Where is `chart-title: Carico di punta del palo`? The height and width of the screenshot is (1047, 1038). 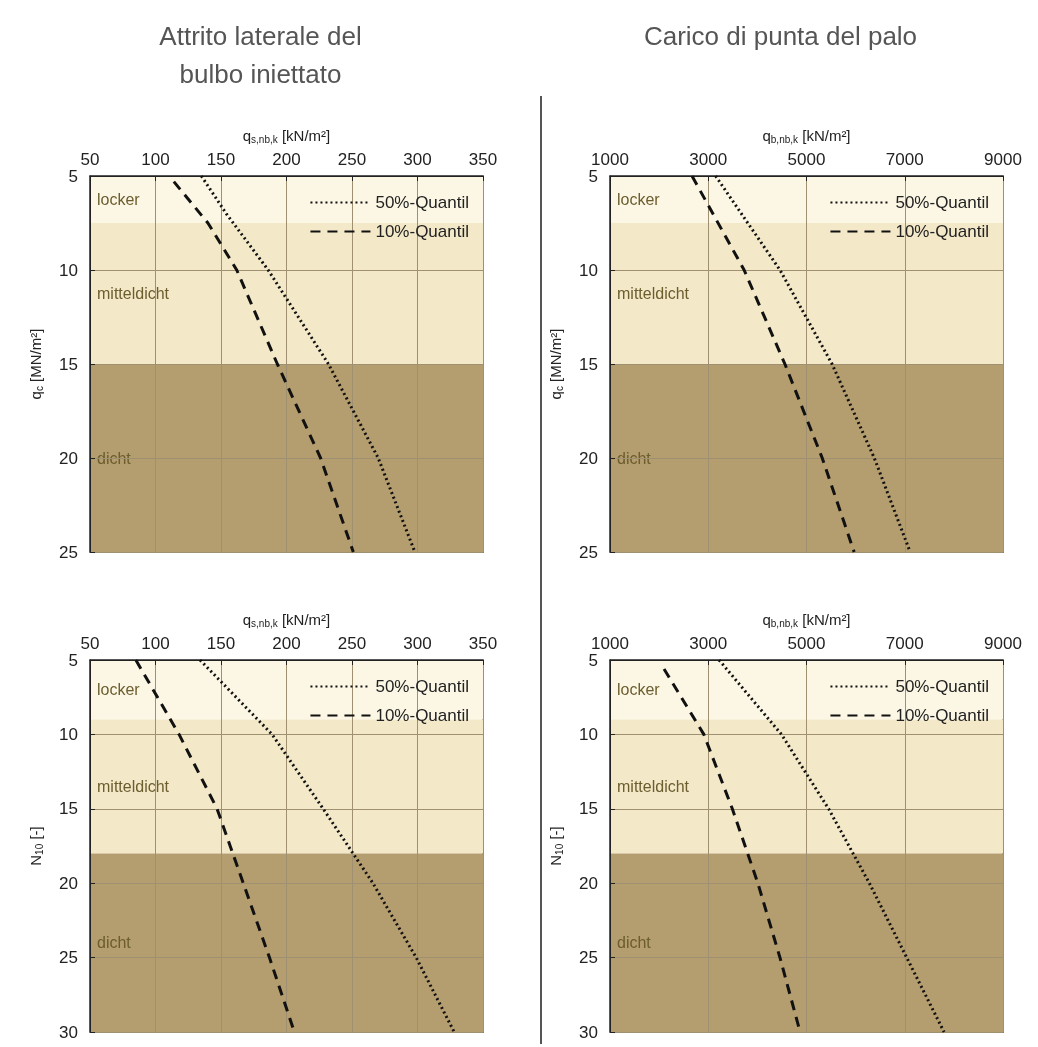 chart-title: Carico di punta del palo is located at coordinates (780, 36).